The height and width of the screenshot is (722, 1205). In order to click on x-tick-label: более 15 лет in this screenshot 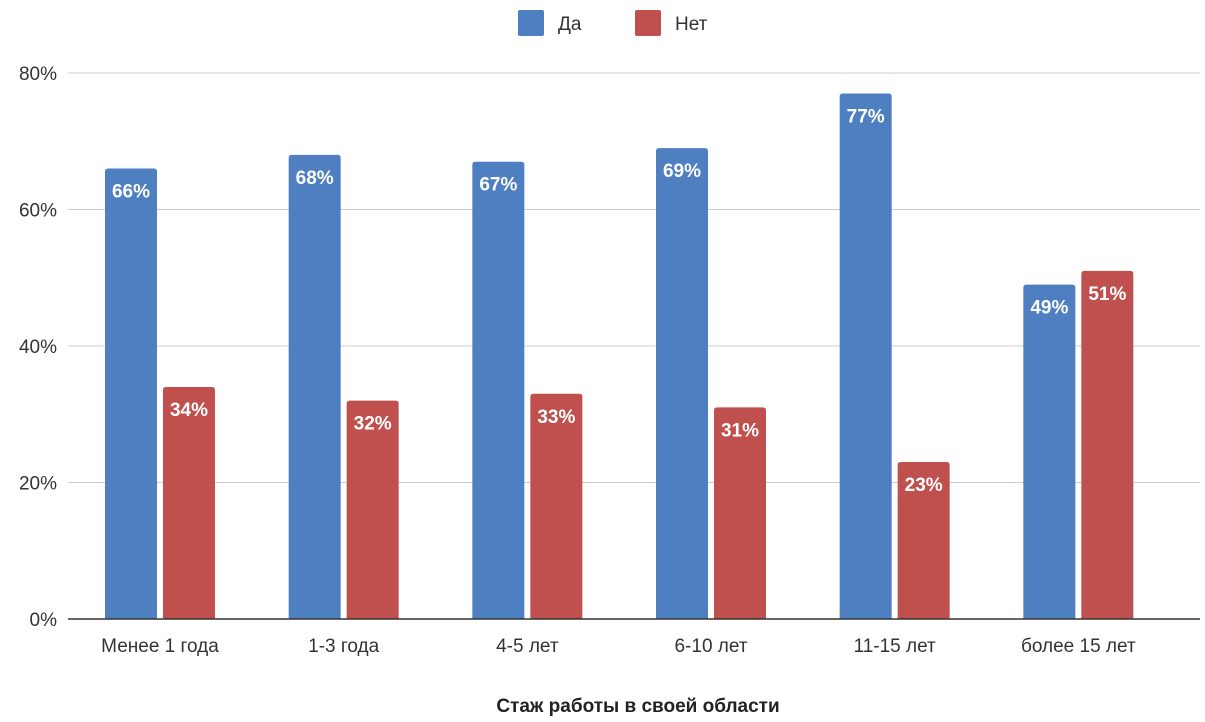, I will do `click(1078, 646)`.